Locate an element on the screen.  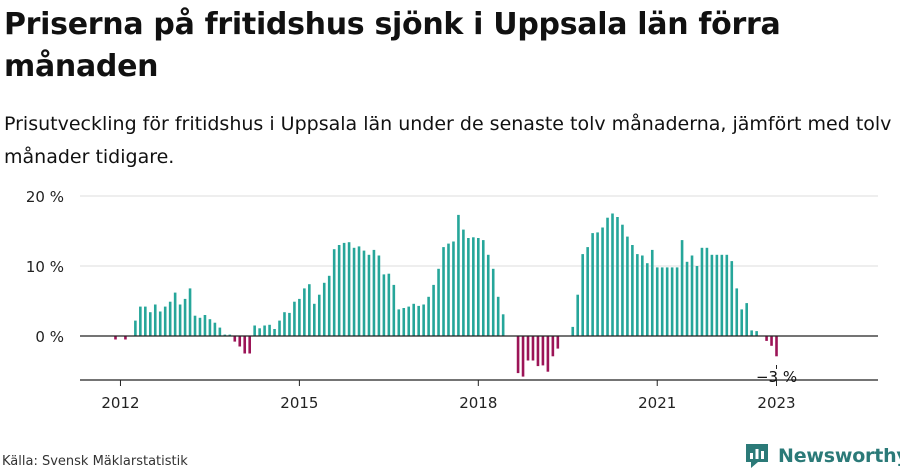
newsworthy-logo-icon is located at coordinates (757, 456).